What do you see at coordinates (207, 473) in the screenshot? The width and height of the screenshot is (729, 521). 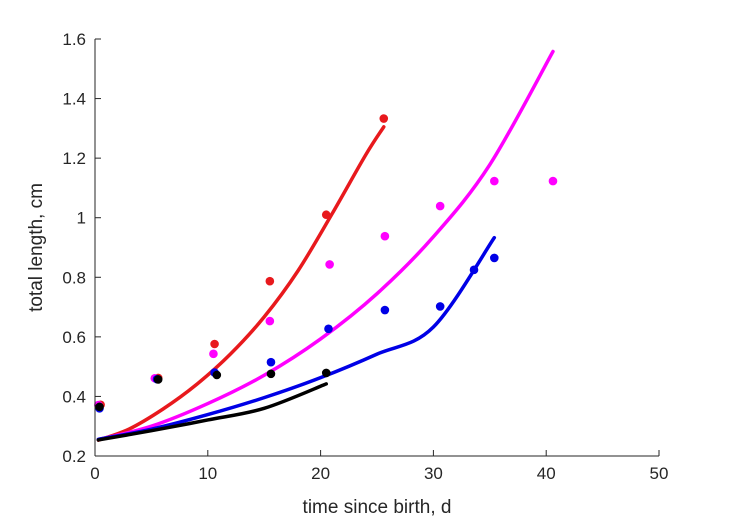 I see `x-tick-label: 10` at bounding box center [207, 473].